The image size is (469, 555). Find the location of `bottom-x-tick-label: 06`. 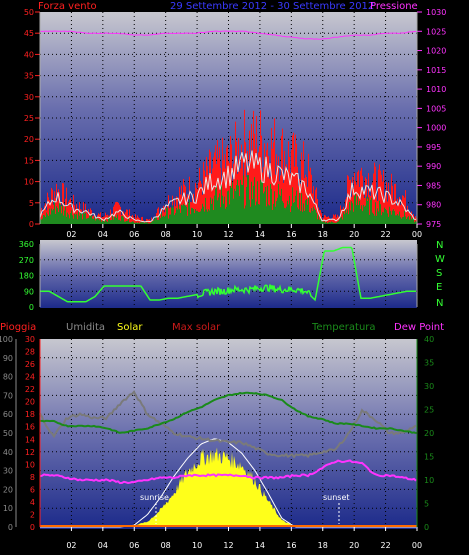

bottom-x-tick-label: 06 is located at coordinates (134, 545).